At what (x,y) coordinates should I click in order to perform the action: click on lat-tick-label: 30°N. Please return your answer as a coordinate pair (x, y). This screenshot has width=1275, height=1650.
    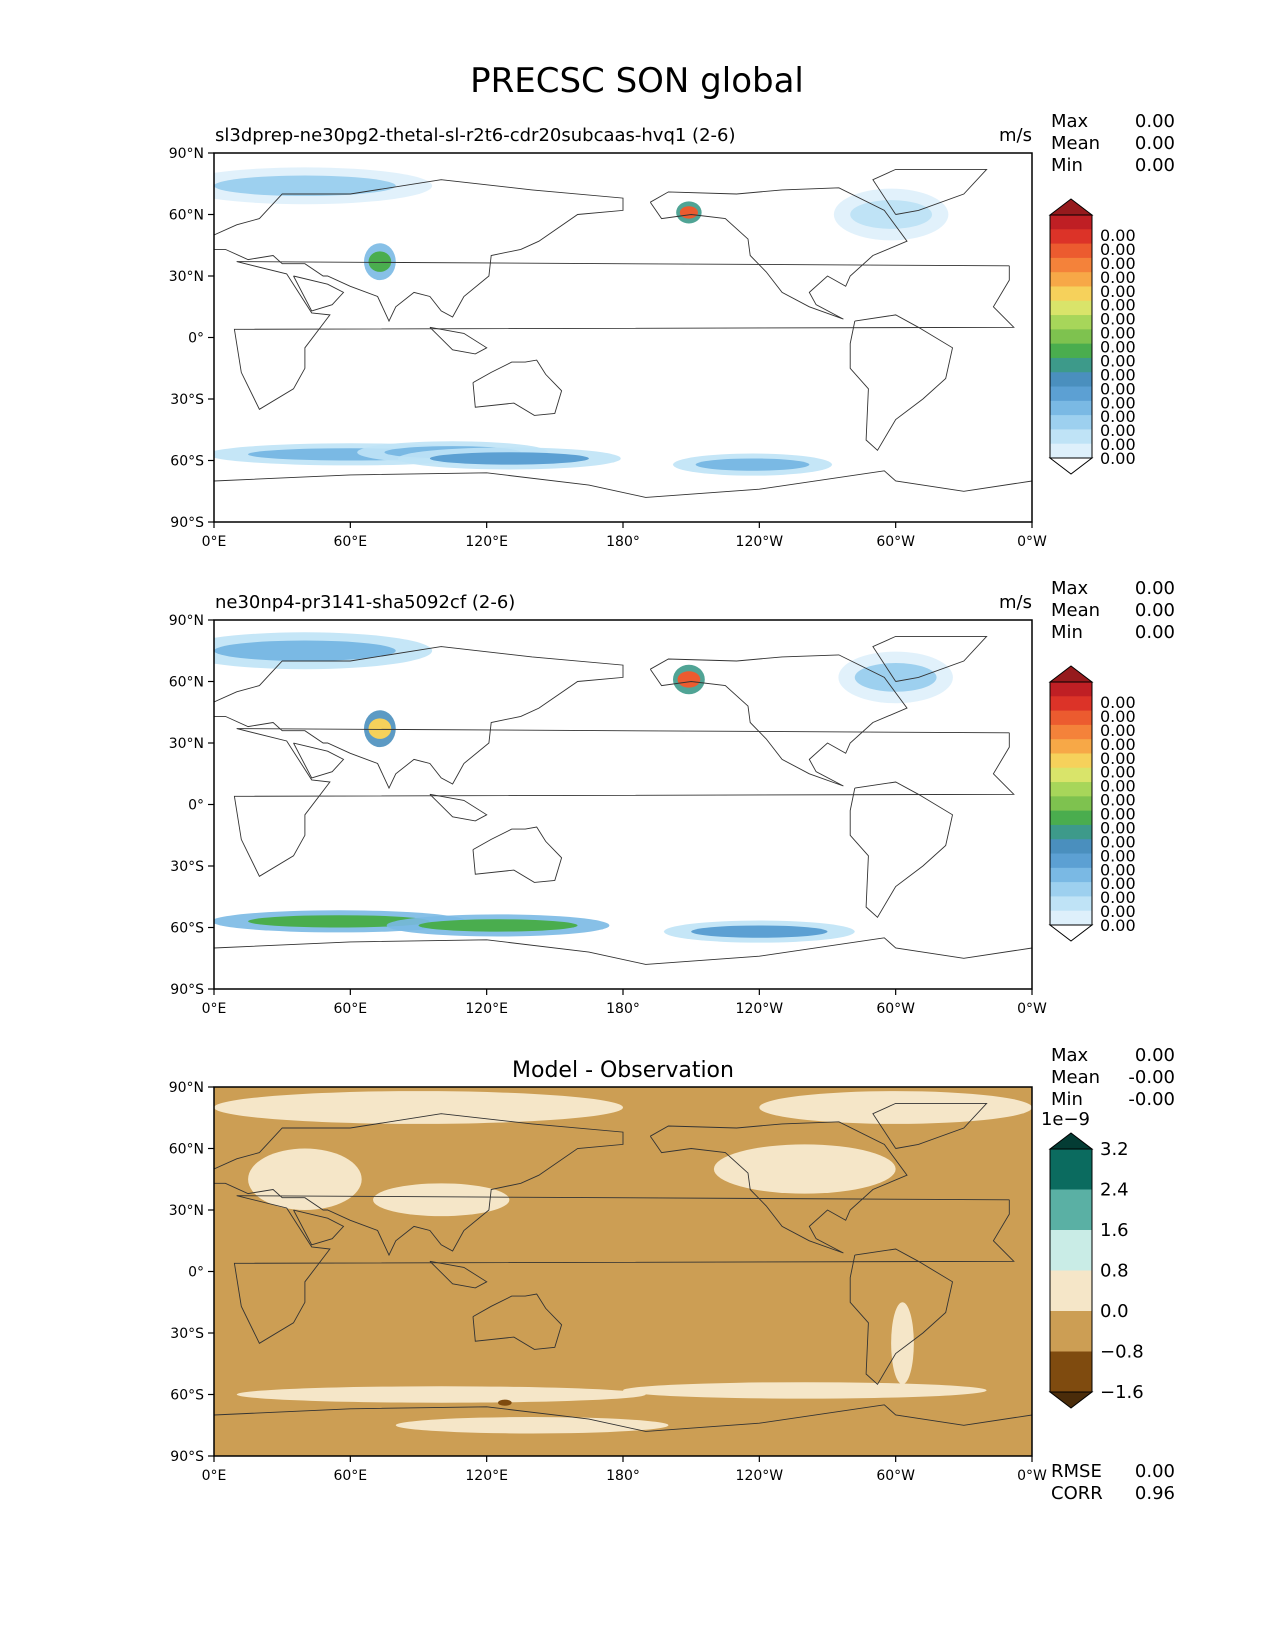
    Looking at the image, I should click on (186, 1211).